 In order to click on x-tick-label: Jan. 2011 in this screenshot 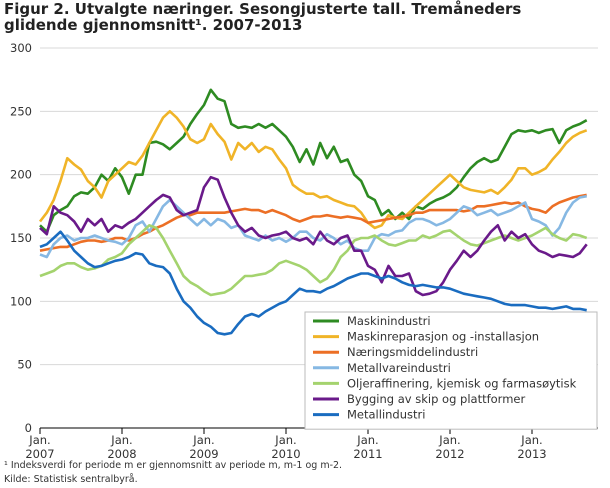, I will do `click(367, 447)`.